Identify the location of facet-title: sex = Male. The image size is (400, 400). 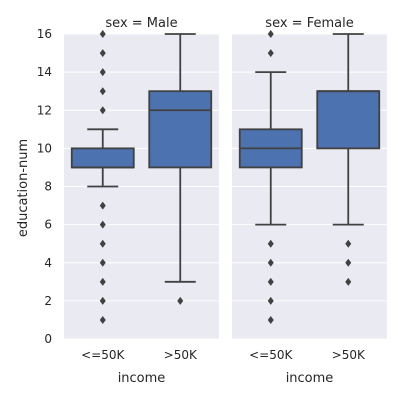
(141, 23).